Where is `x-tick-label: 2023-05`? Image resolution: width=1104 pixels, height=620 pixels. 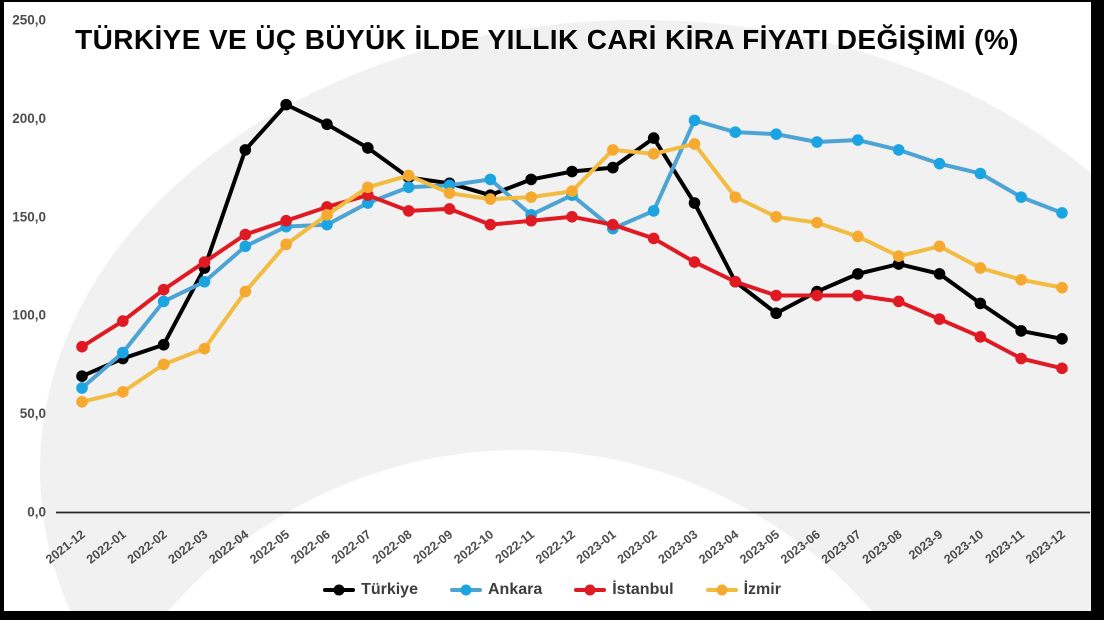
x-tick-label: 2023-05 is located at coordinates (759, 546).